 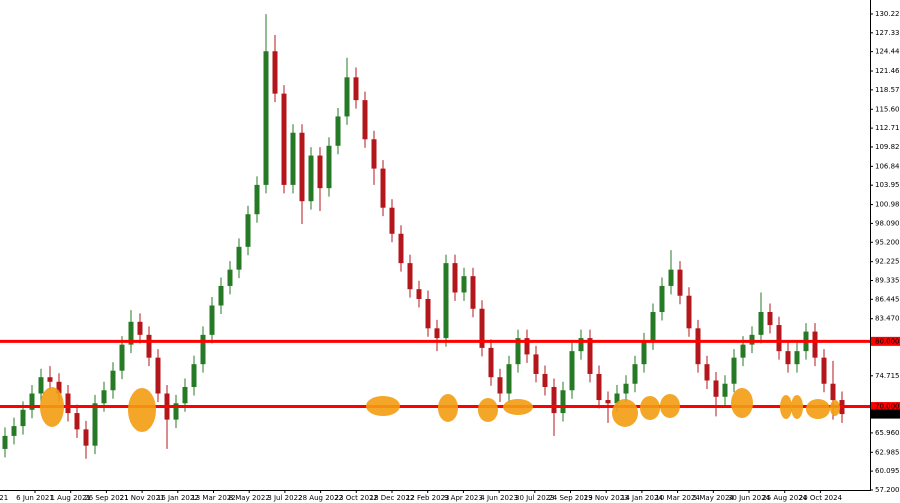 I want to click on y-tick-label: 60.095, so click(x=887, y=471).